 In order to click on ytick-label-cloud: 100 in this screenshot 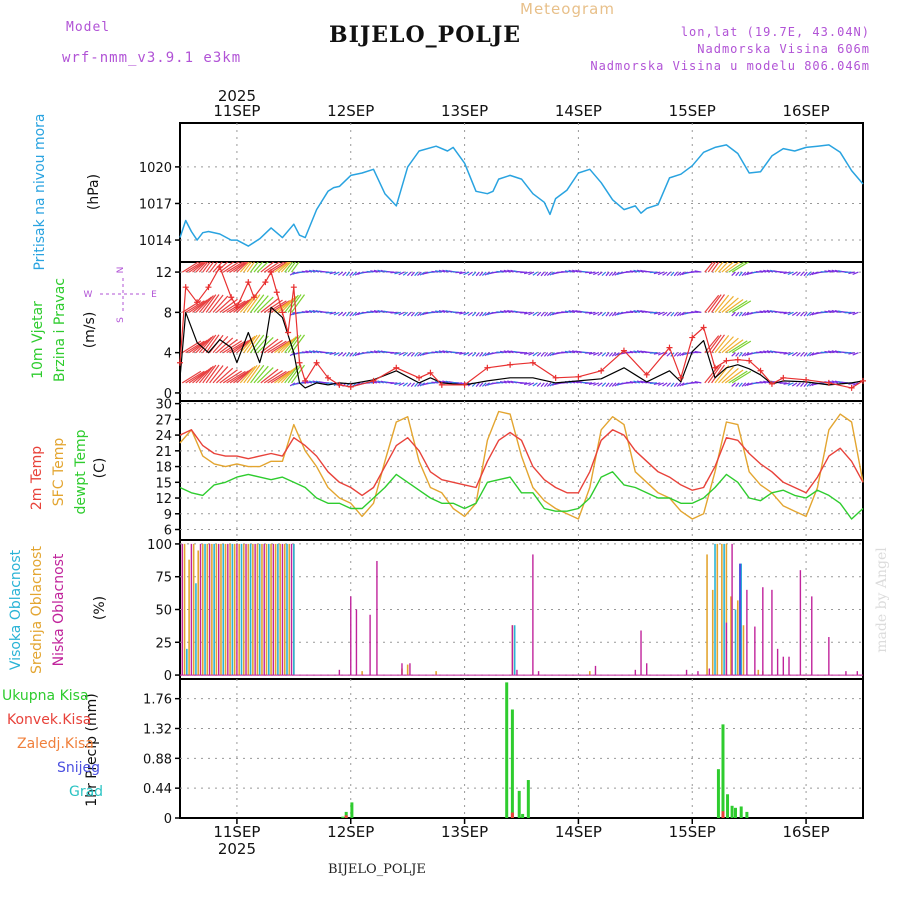, I will do `click(159, 545)`.